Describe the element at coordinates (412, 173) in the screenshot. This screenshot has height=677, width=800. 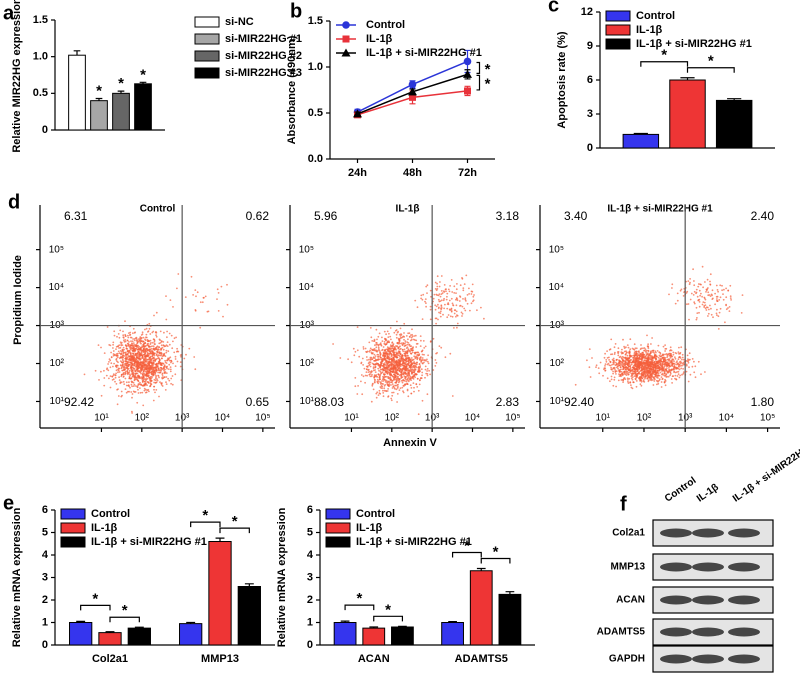
I see `x-tick-label: 48h` at that location.